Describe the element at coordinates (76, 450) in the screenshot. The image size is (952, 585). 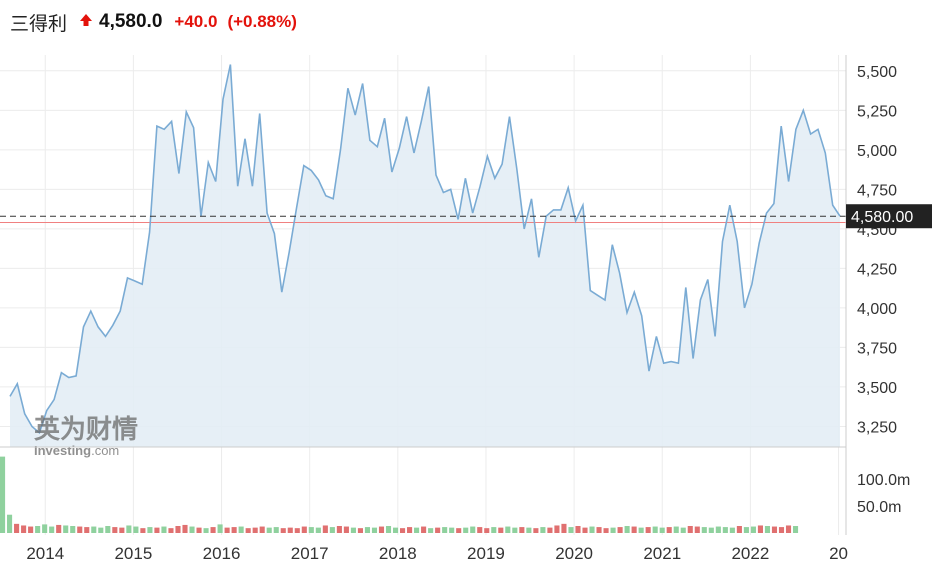
I see `watermark-en: Investing.com` at that location.